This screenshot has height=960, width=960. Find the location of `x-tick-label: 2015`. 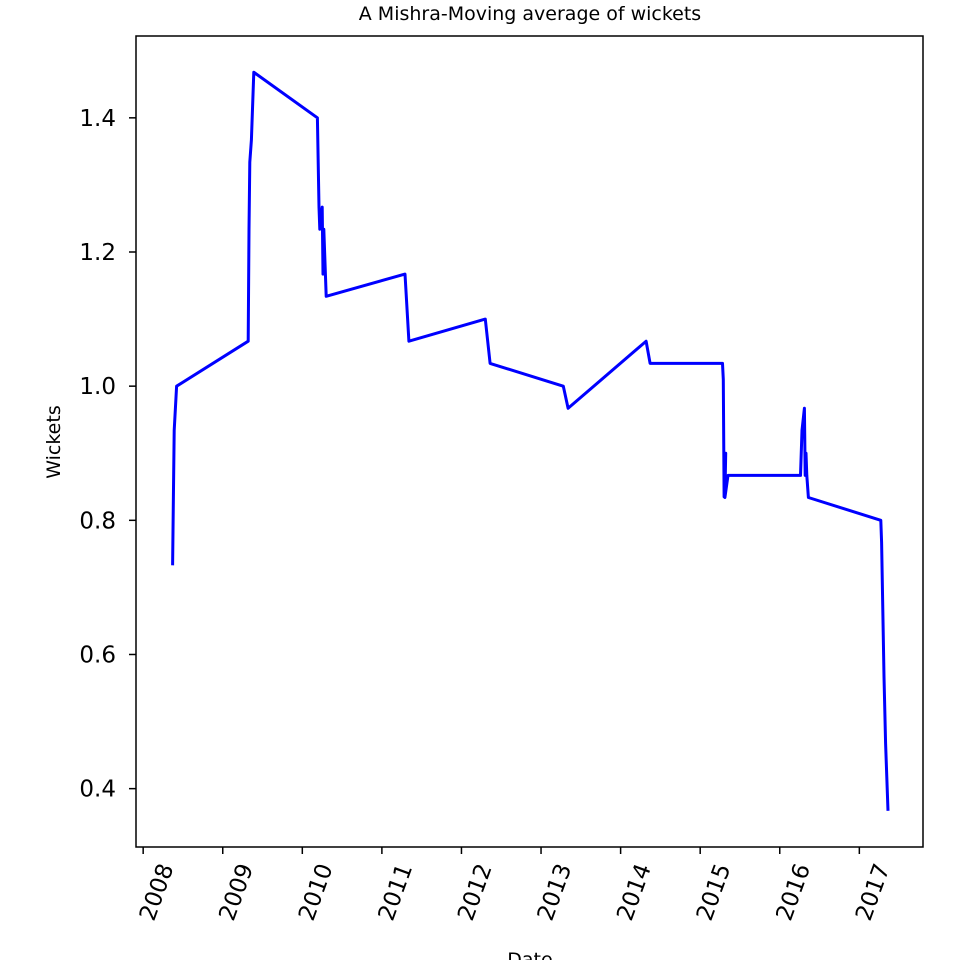

x-tick-label: 2015 is located at coordinates (714, 892).